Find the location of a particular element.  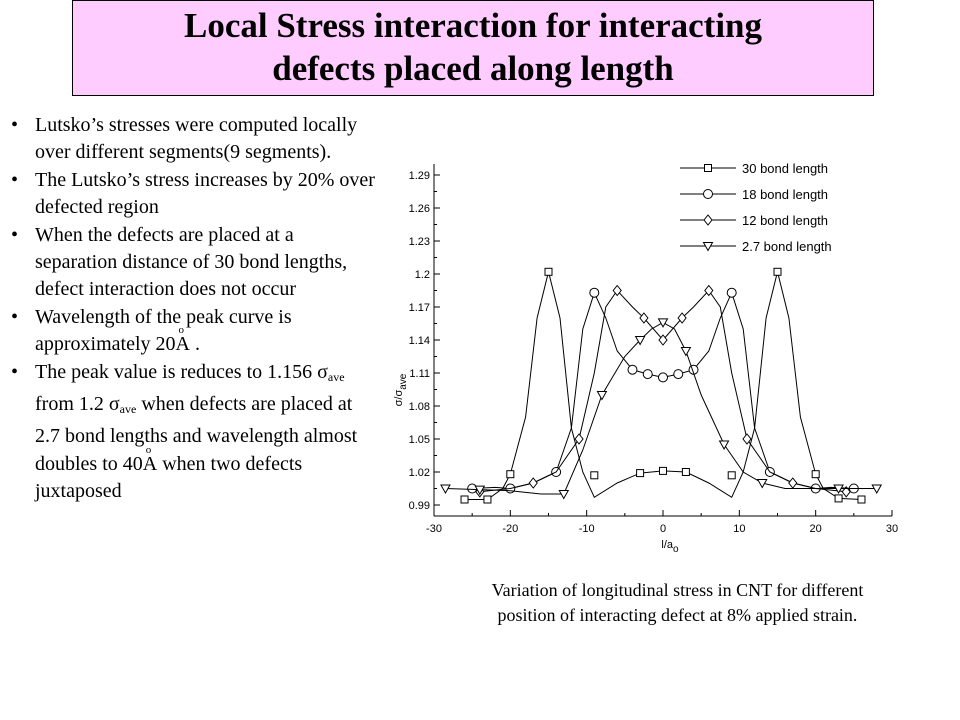

y-tick-label: 1.14 is located at coordinates (419, 341).